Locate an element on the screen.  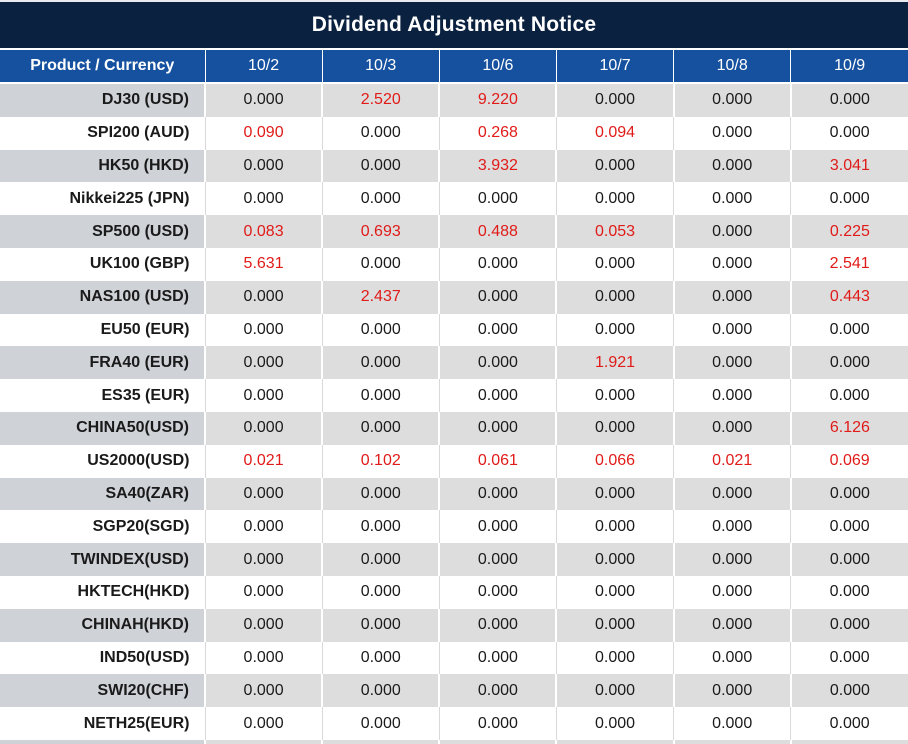
column-header-date-4: 10/7 is located at coordinates (615, 67).